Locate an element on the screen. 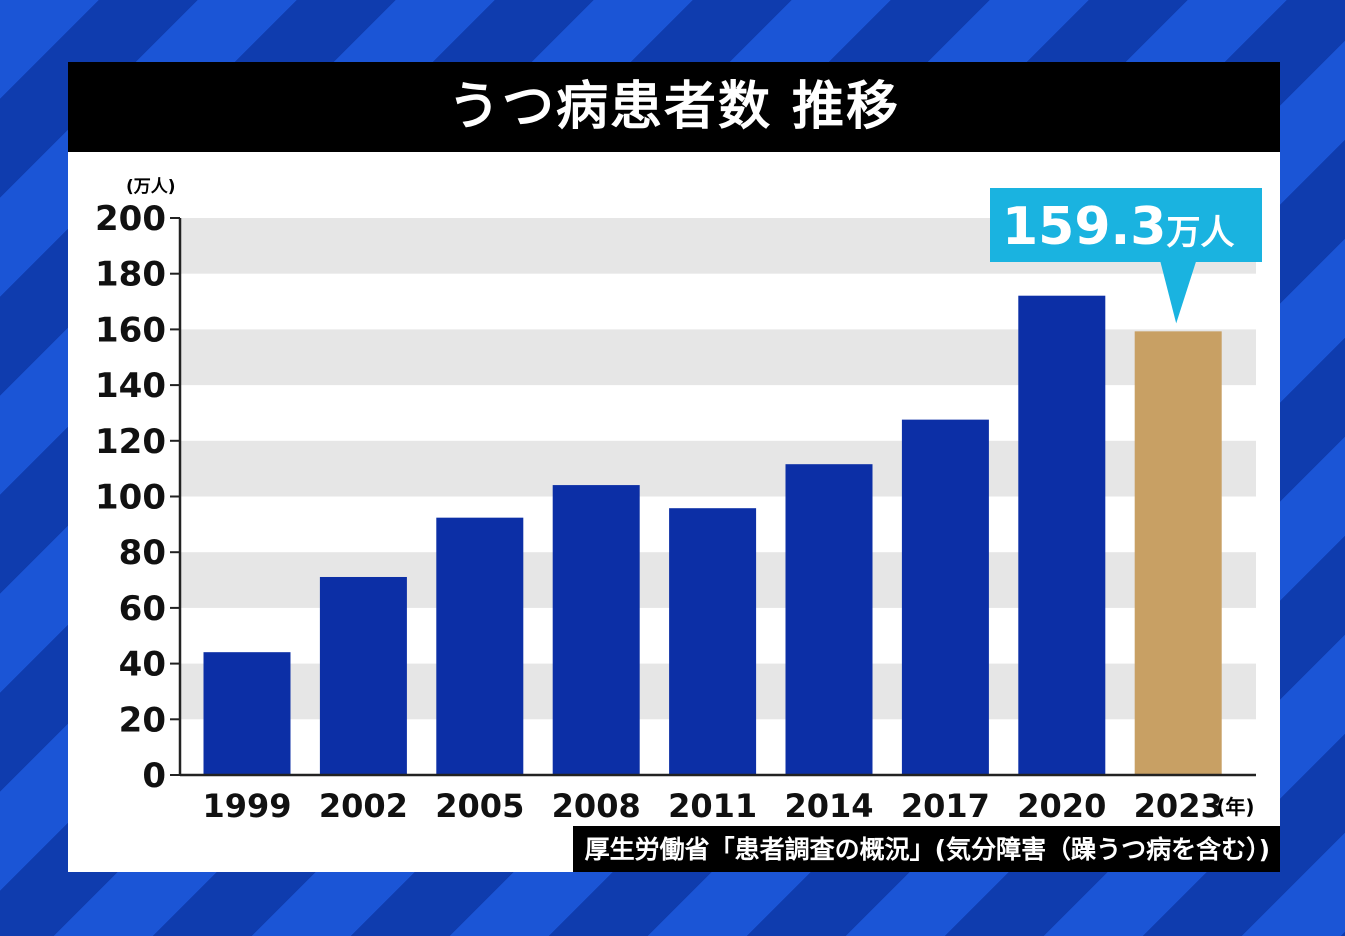 The image size is (1345, 936). x-tick-label: 2017 is located at coordinates (945, 806).